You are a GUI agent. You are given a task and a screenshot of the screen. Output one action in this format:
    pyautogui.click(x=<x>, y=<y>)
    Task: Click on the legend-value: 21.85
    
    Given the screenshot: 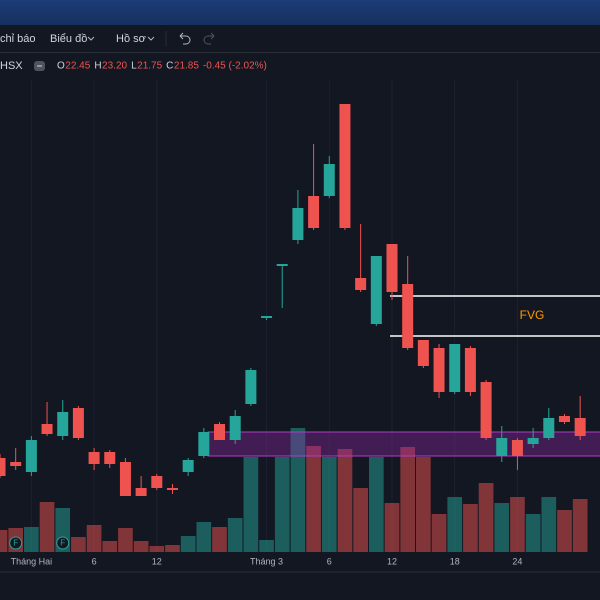 What is the action you would take?
    pyautogui.click(x=186, y=66)
    